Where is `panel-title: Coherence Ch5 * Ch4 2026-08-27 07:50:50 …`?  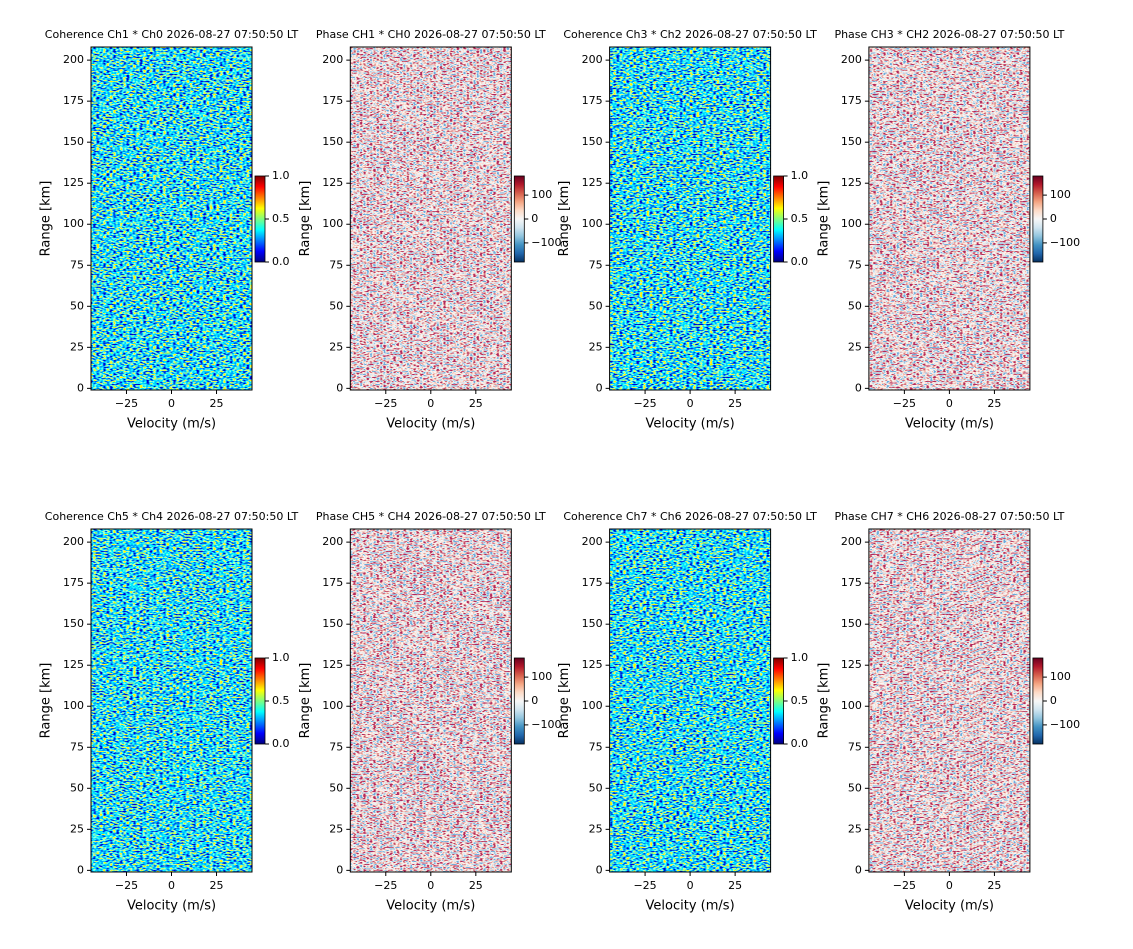
panel-title: Coherence Ch5 * Ch4 2026-08-27 07:50:50 … is located at coordinates (172, 516).